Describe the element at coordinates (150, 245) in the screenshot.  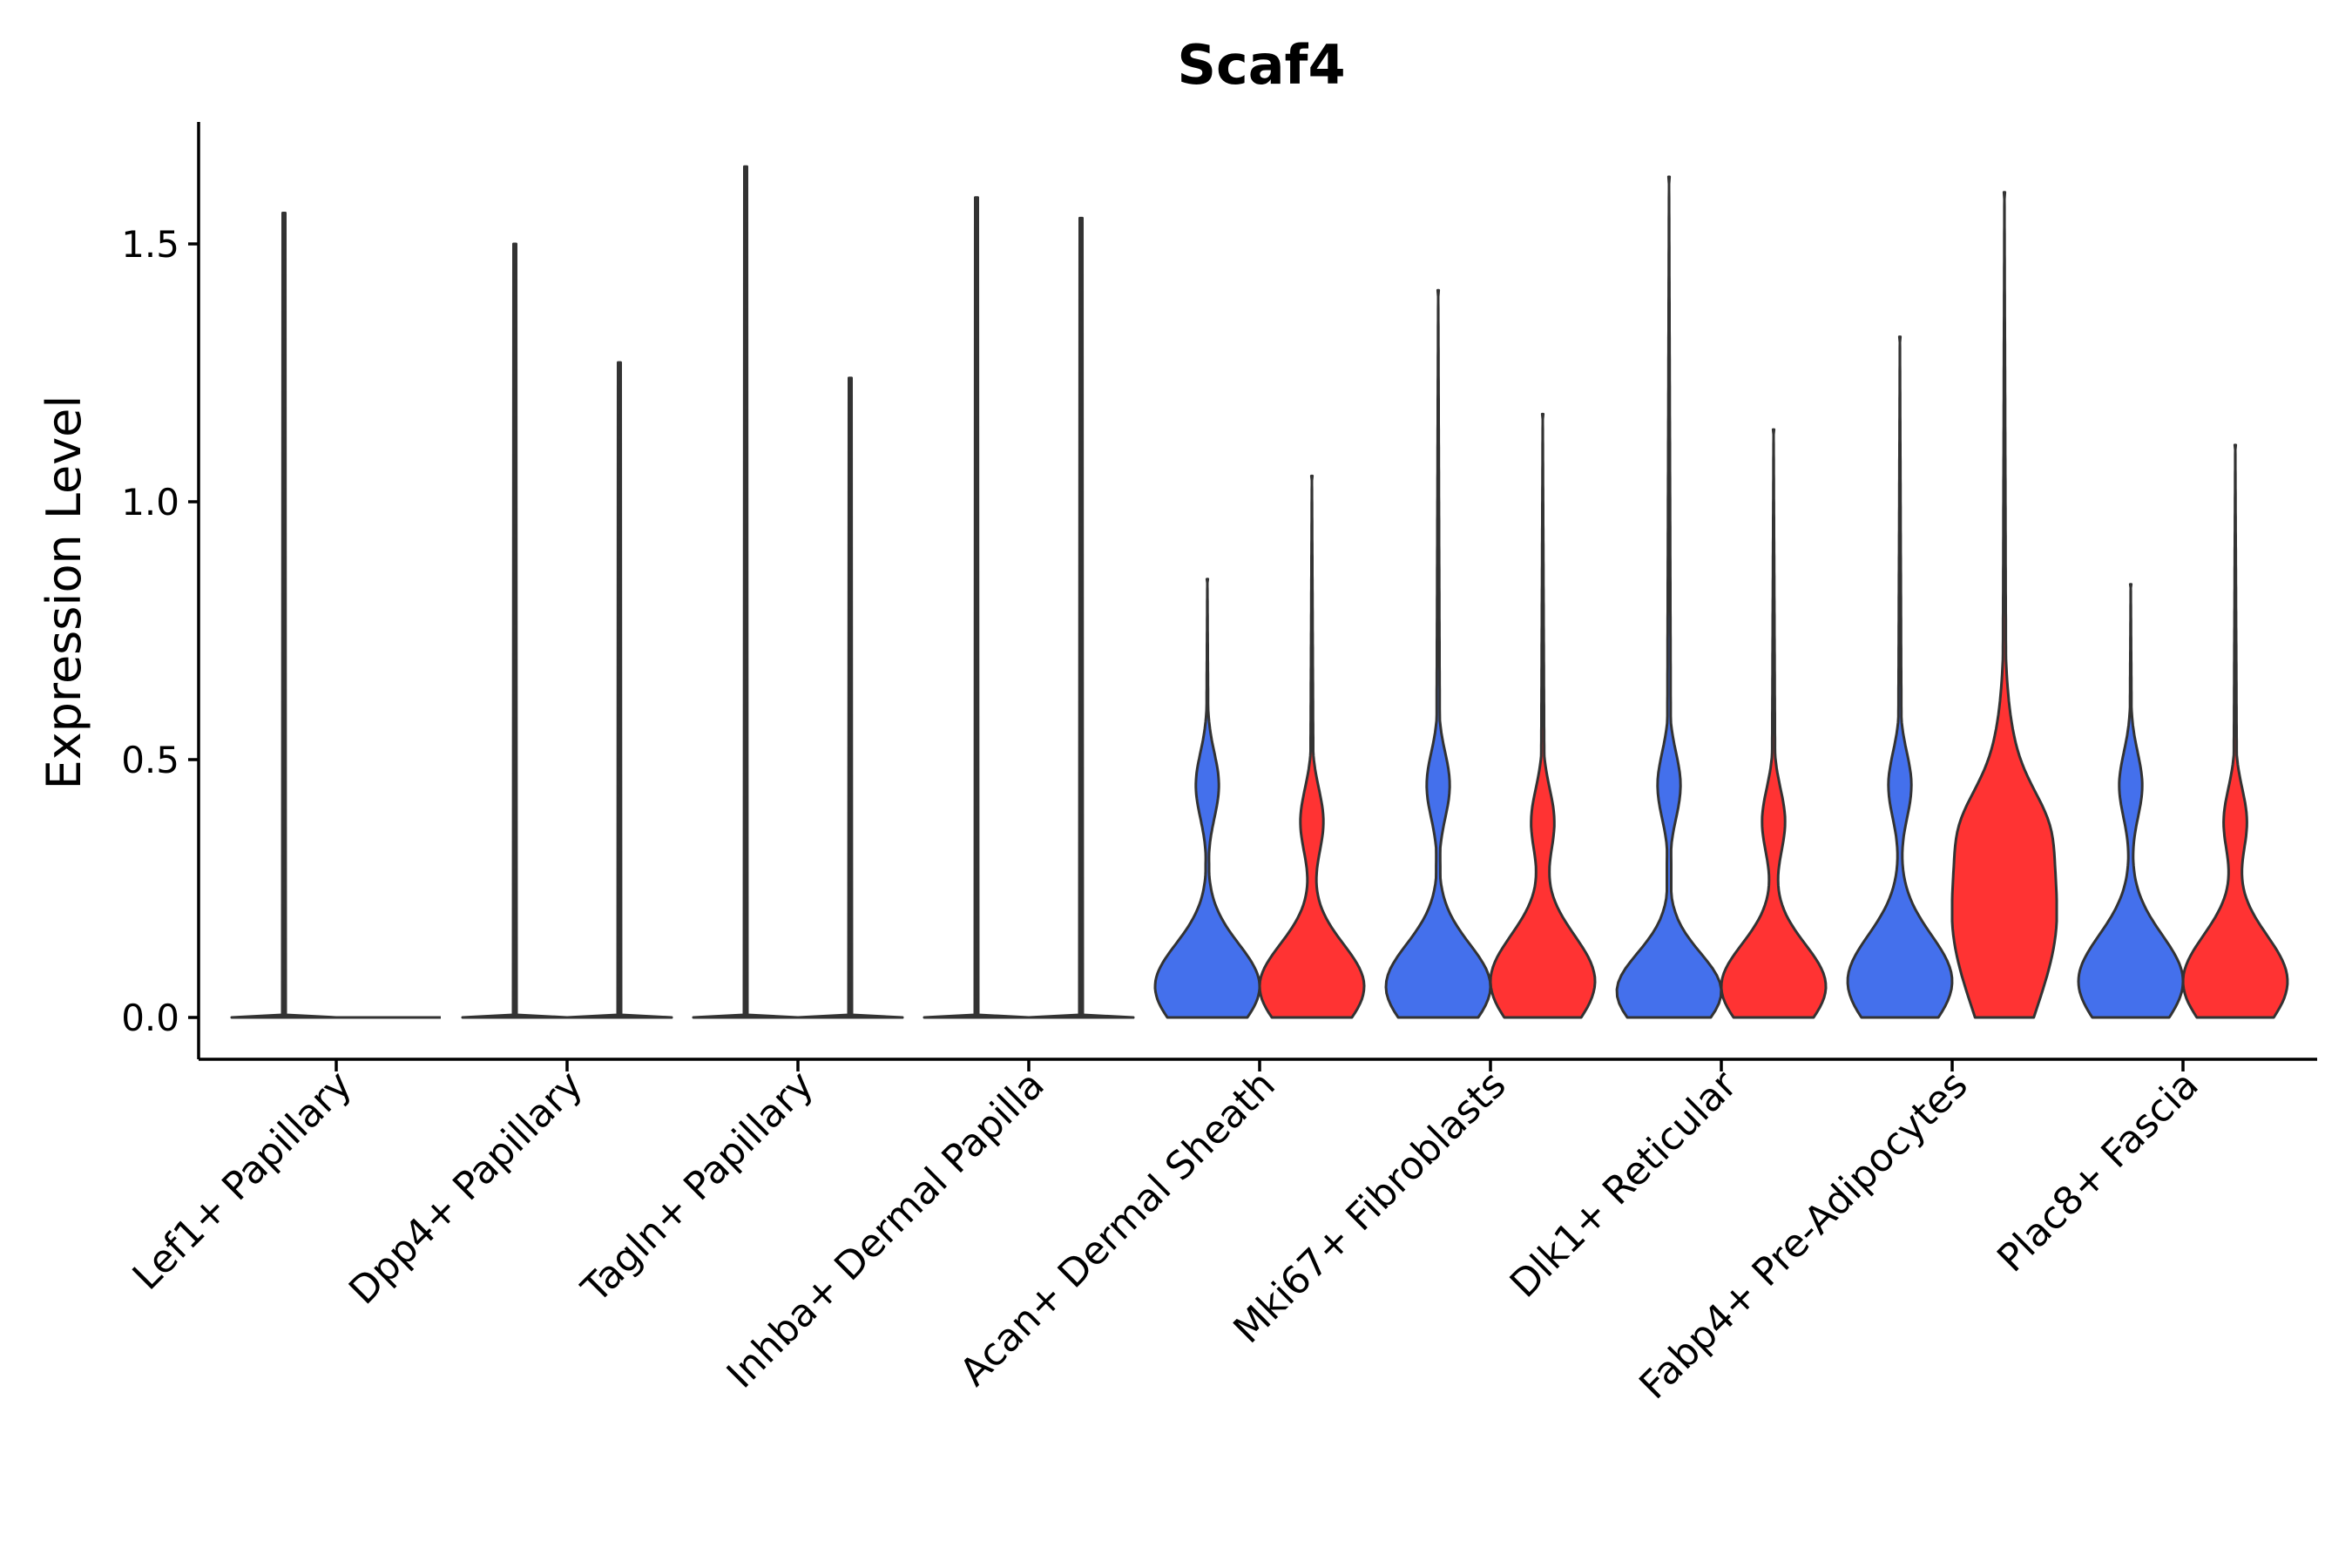
I see `y-tick-label: 1.5` at that location.